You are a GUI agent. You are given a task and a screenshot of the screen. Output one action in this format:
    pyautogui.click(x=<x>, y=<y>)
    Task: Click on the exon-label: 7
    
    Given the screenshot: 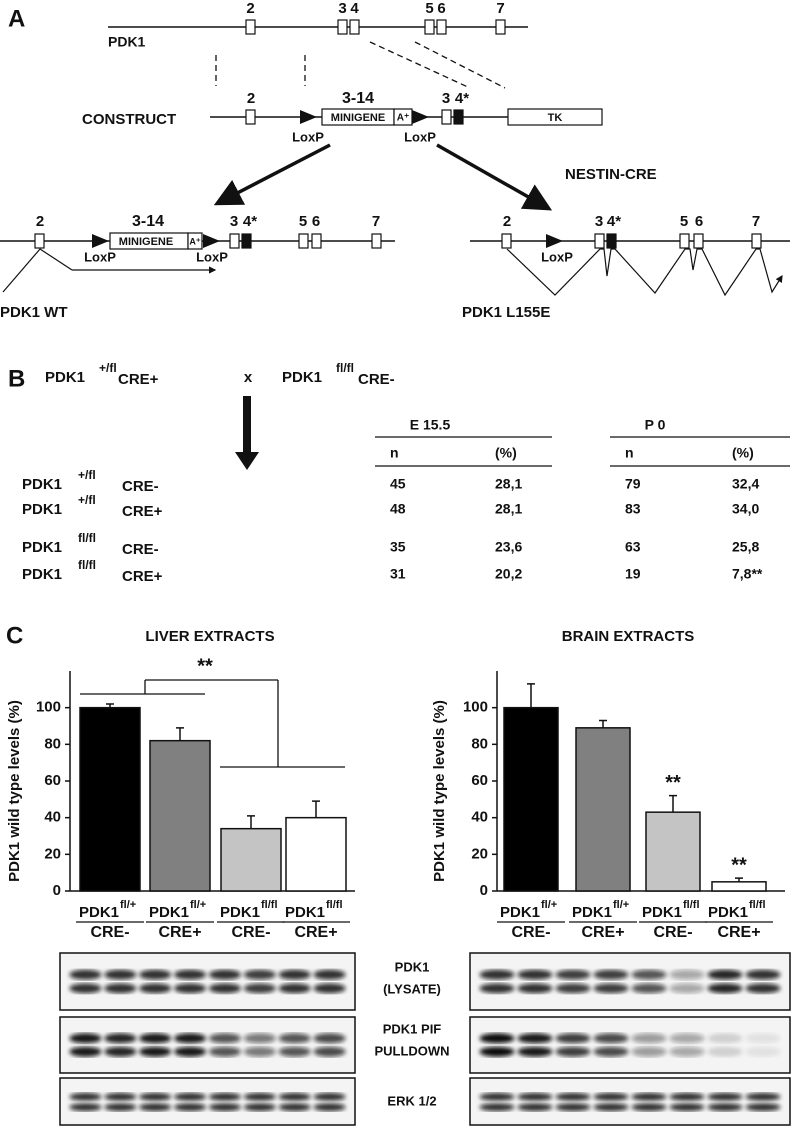 What is the action you would take?
    pyautogui.click(x=756, y=221)
    